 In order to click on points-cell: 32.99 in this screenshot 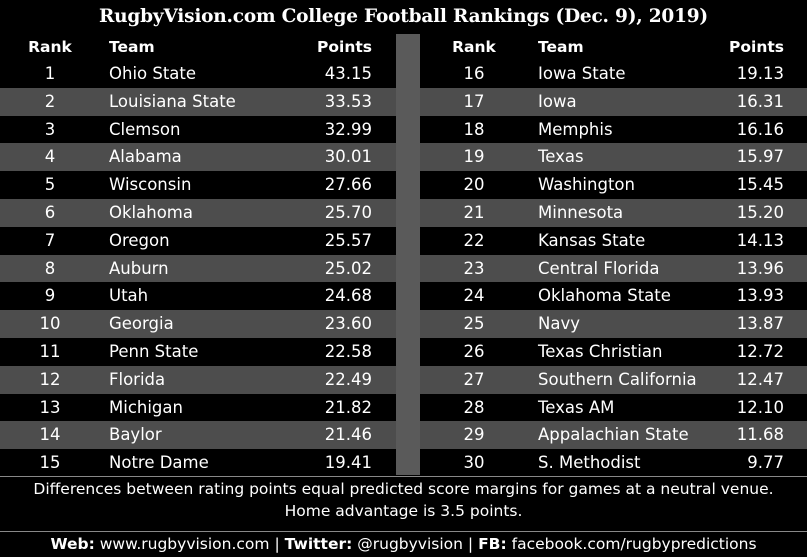, I will do `click(348, 129)`.